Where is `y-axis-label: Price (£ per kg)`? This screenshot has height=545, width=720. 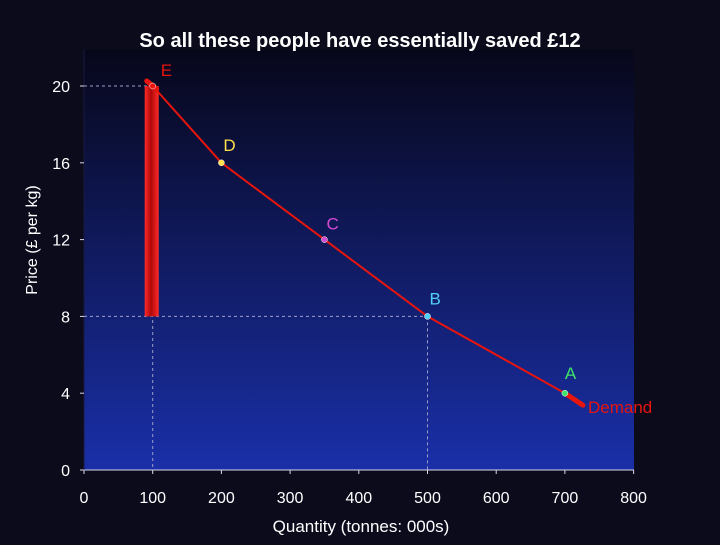
y-axis-label: Price (£ per kg) is located at coordinates (32, 239).